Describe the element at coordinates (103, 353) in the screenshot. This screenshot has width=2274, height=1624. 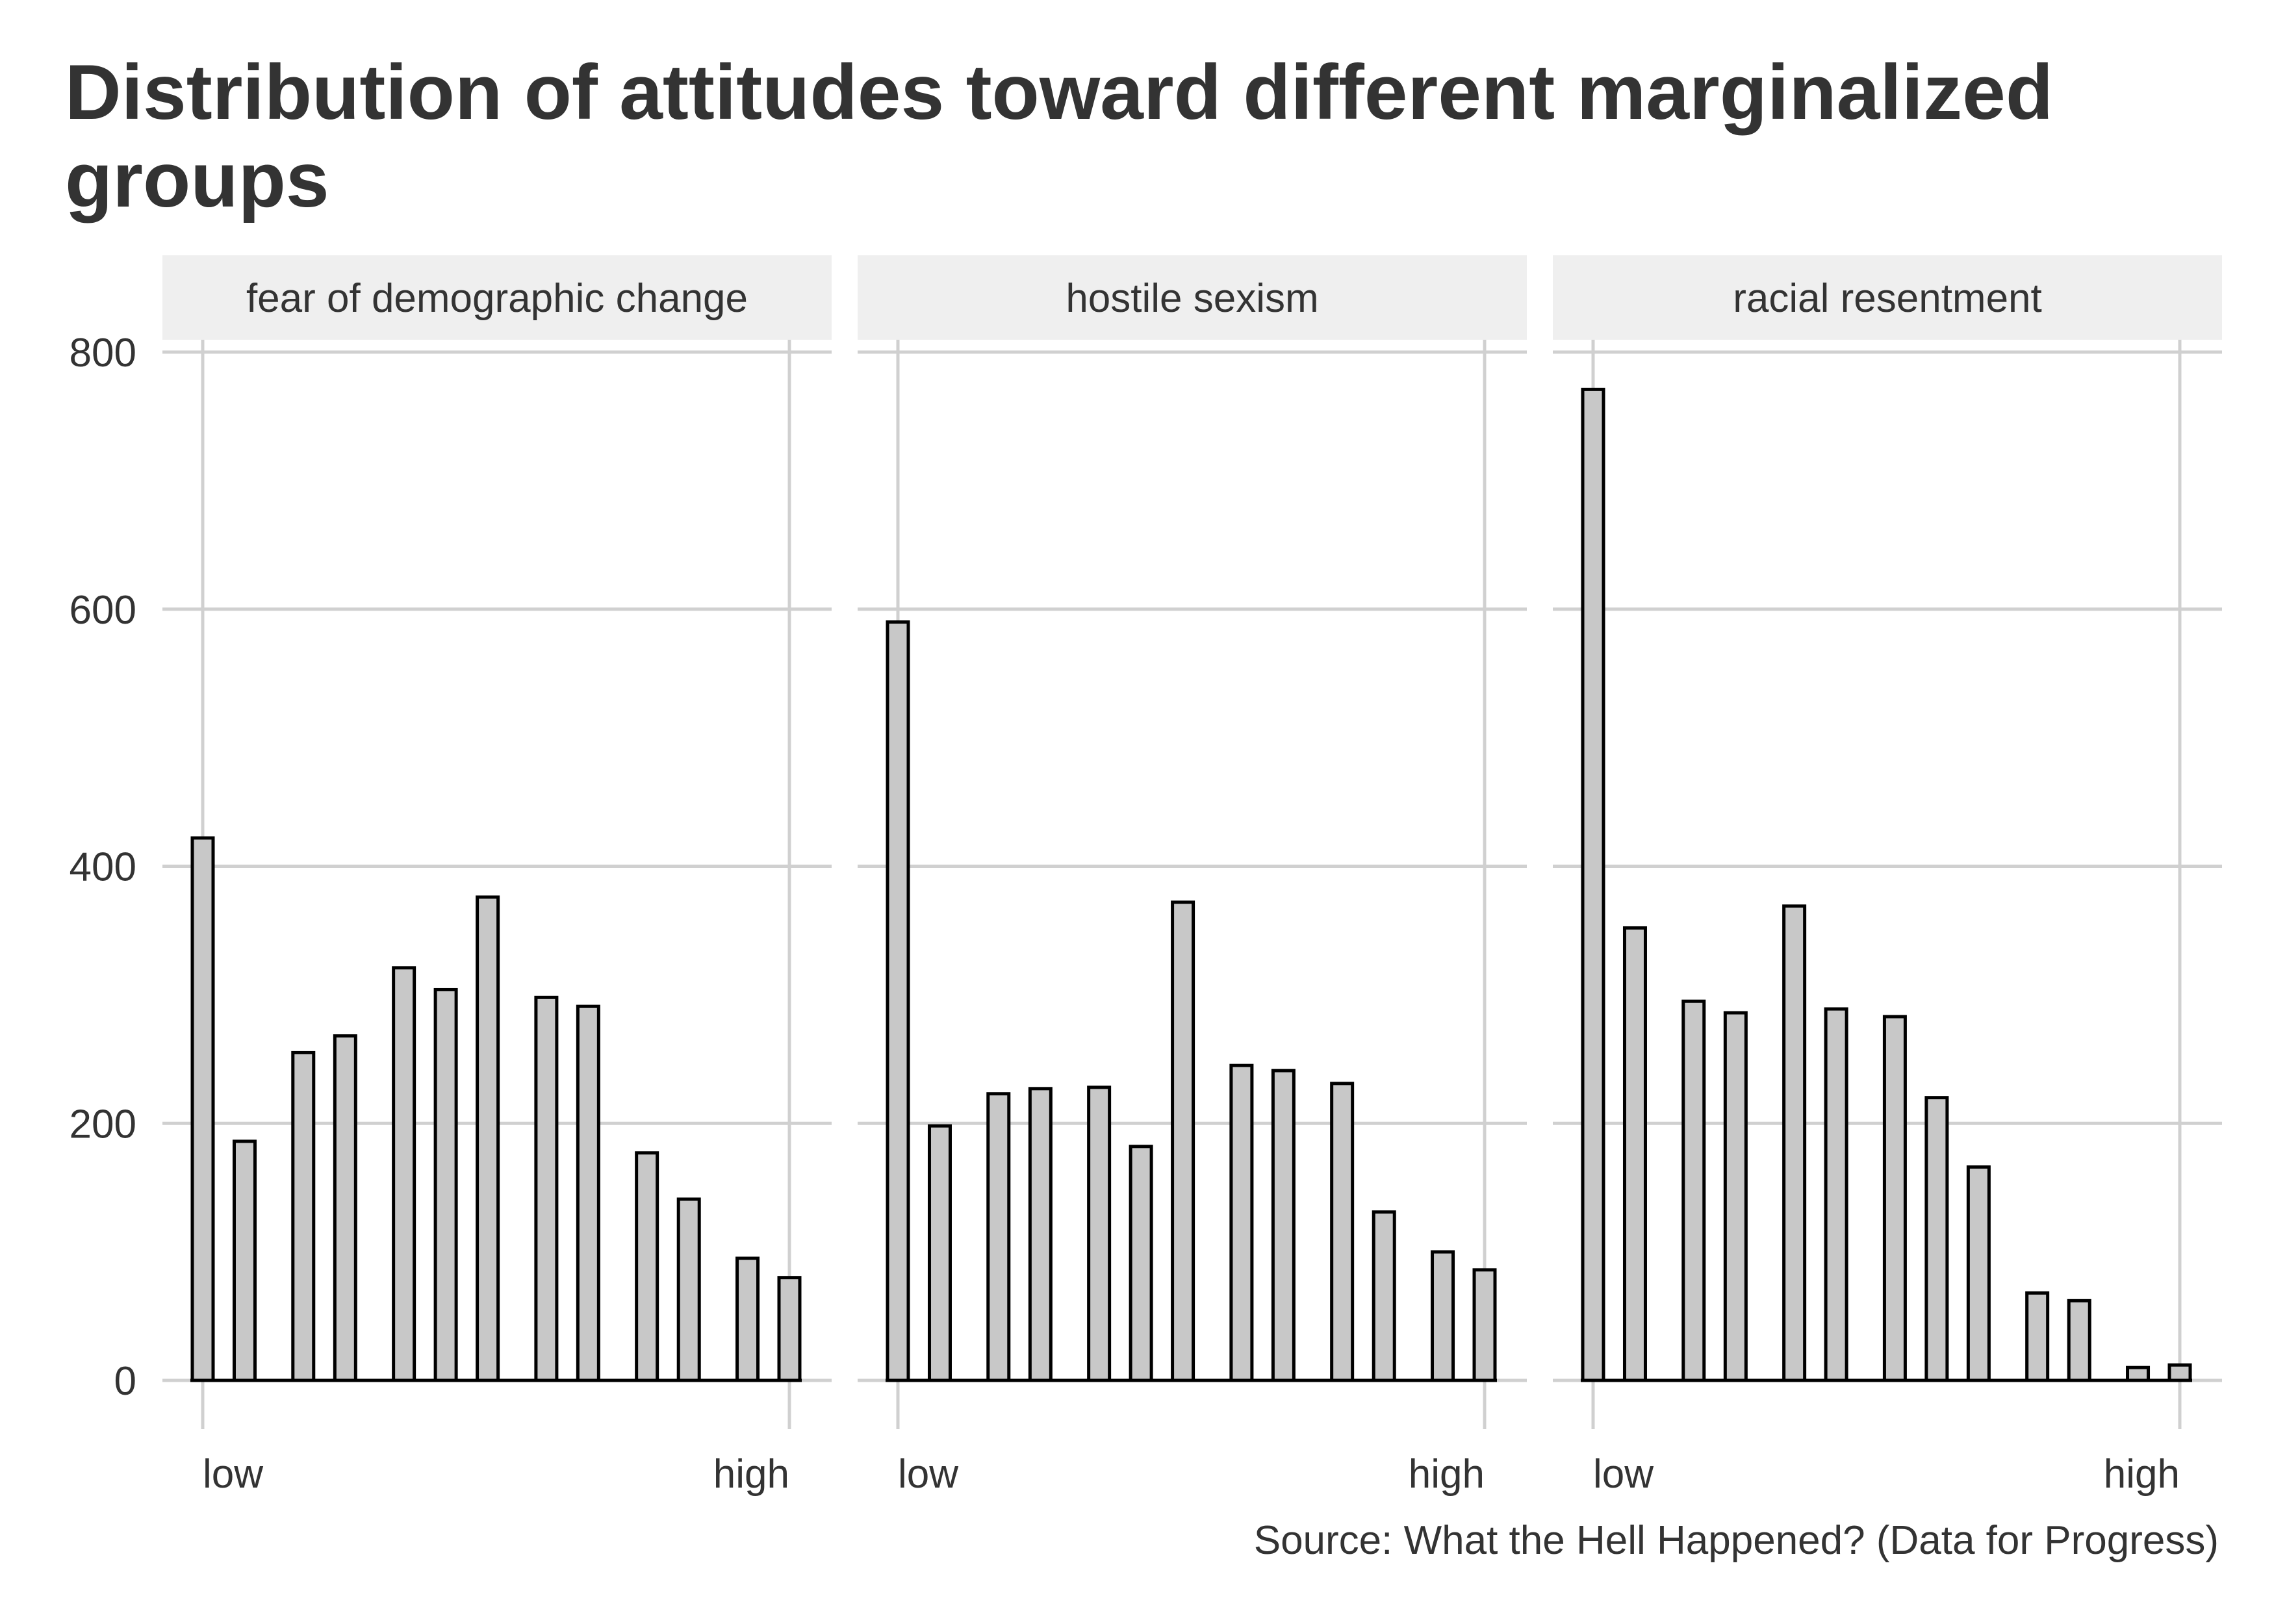
I see `y-tick-label: 800` at that location.